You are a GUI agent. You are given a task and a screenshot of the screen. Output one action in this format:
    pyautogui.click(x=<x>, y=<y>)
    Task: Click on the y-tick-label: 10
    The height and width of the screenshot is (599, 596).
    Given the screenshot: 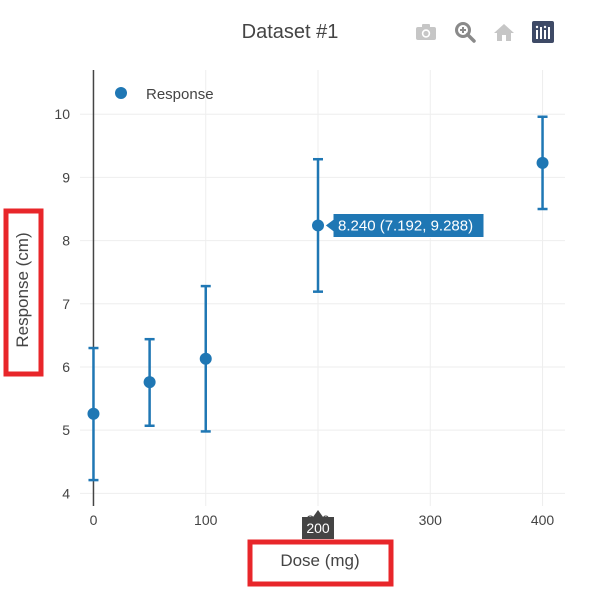 What is the action you would take?
    pyautogui.click(x=62, y=114)
    